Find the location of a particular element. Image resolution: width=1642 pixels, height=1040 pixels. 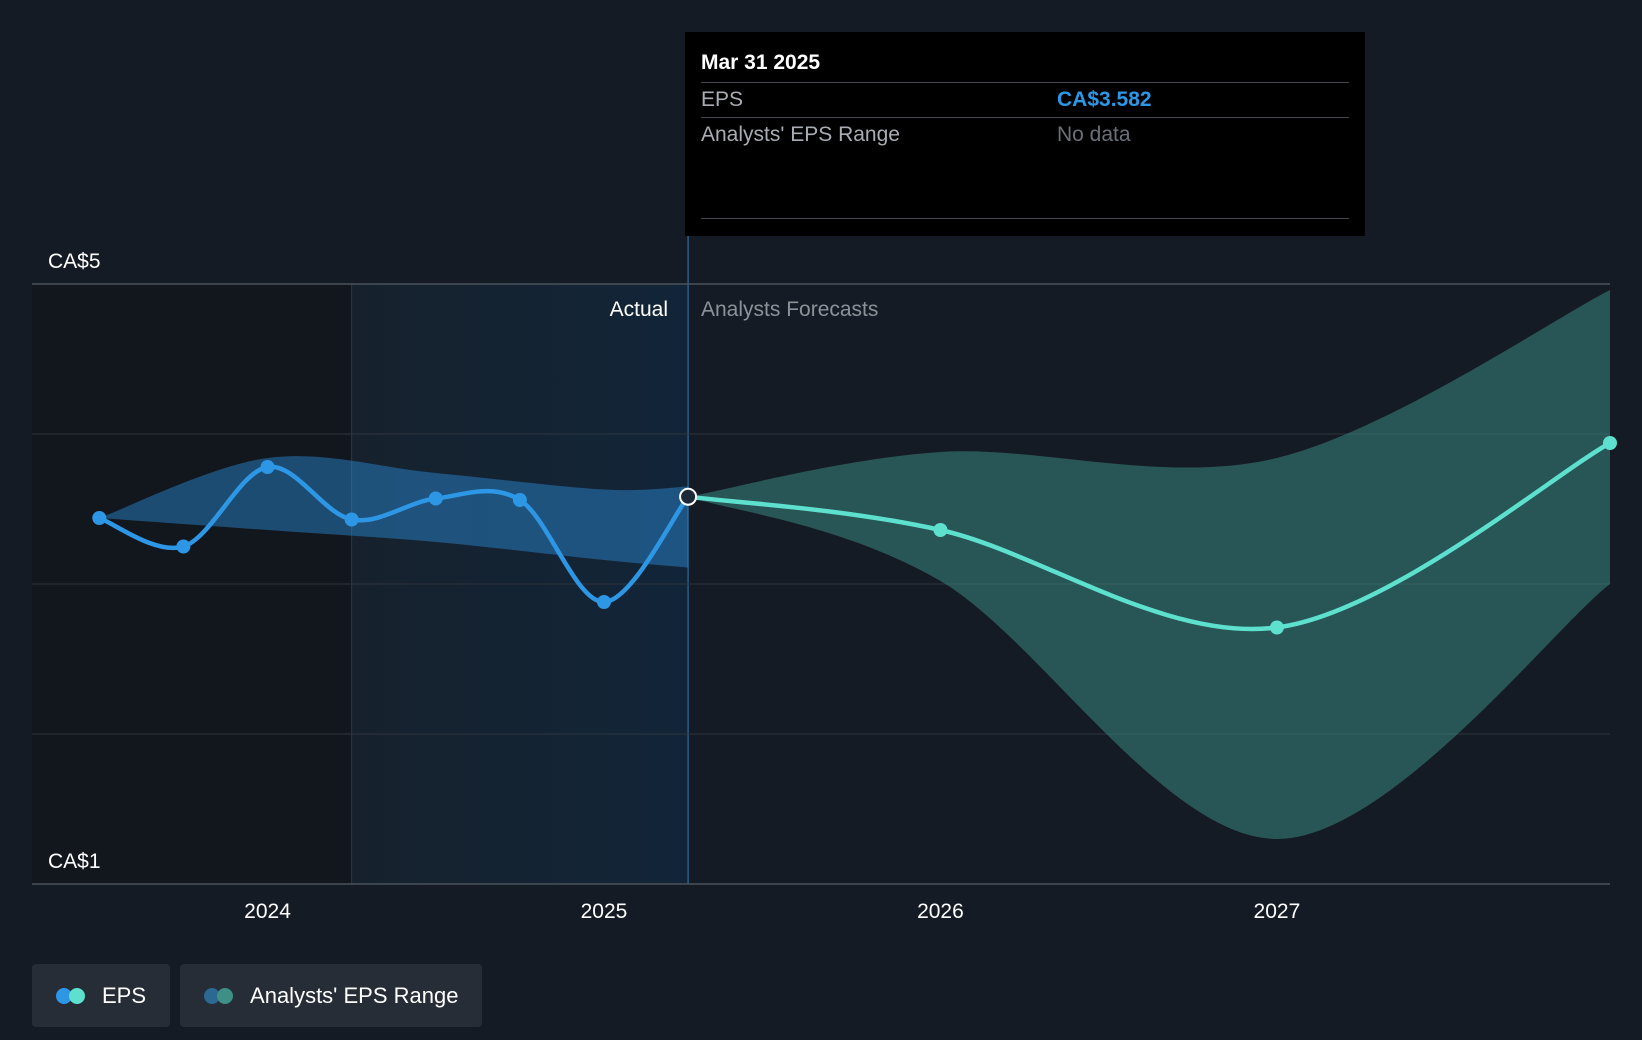

x-tick-label-2026: 2026 is located at coordinates (940, 911).